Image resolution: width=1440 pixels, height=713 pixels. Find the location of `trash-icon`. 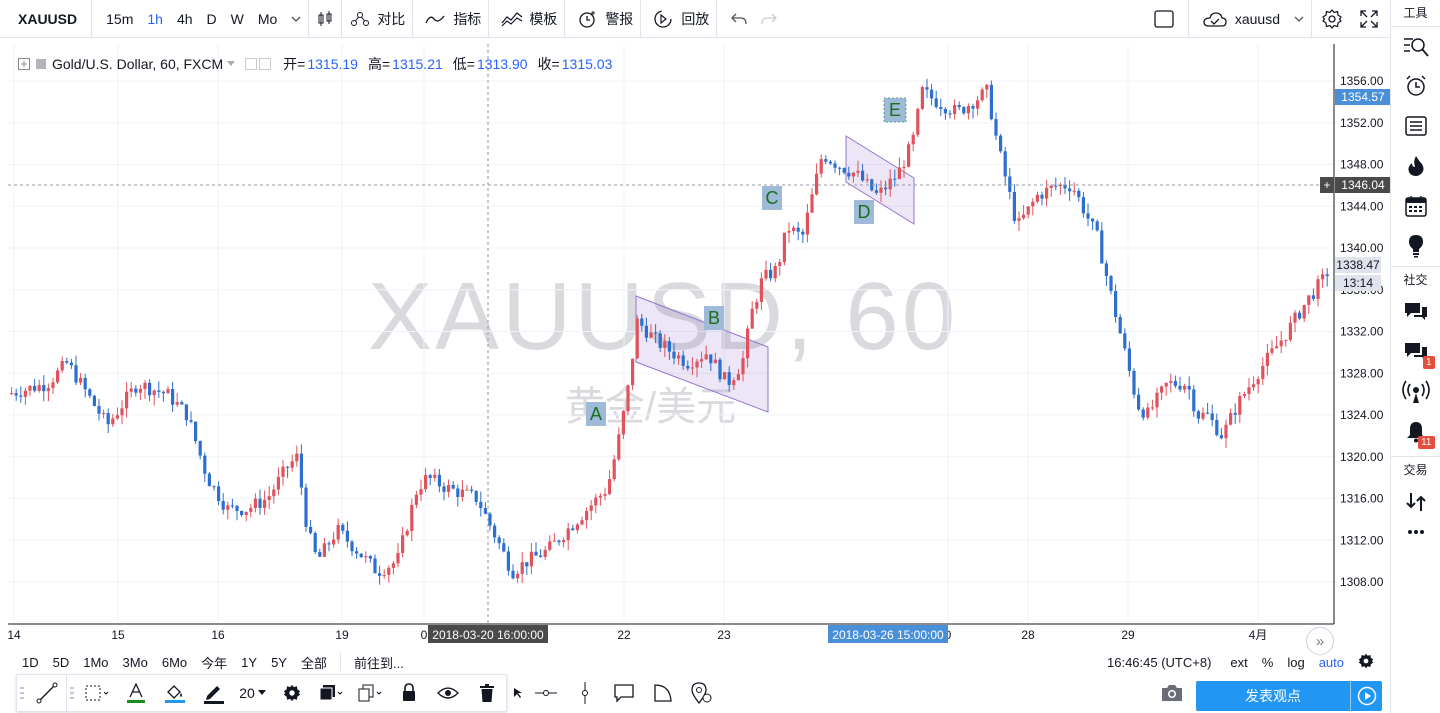

trash-icon is located at coordinates (486, 693).